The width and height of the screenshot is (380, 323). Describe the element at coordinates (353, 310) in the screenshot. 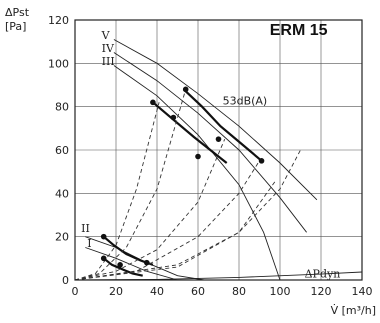

I see `x-axis-label: V̇ [m³/h]` at that location.